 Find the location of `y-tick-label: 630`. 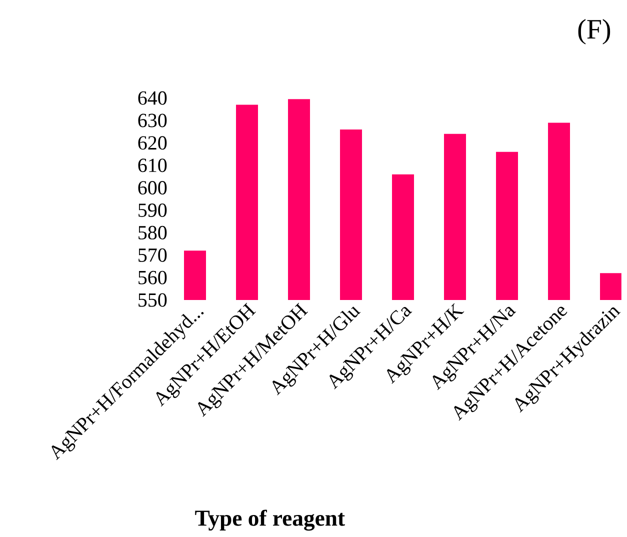

y-tick-label: 630 is located at coordinates (152, 121).